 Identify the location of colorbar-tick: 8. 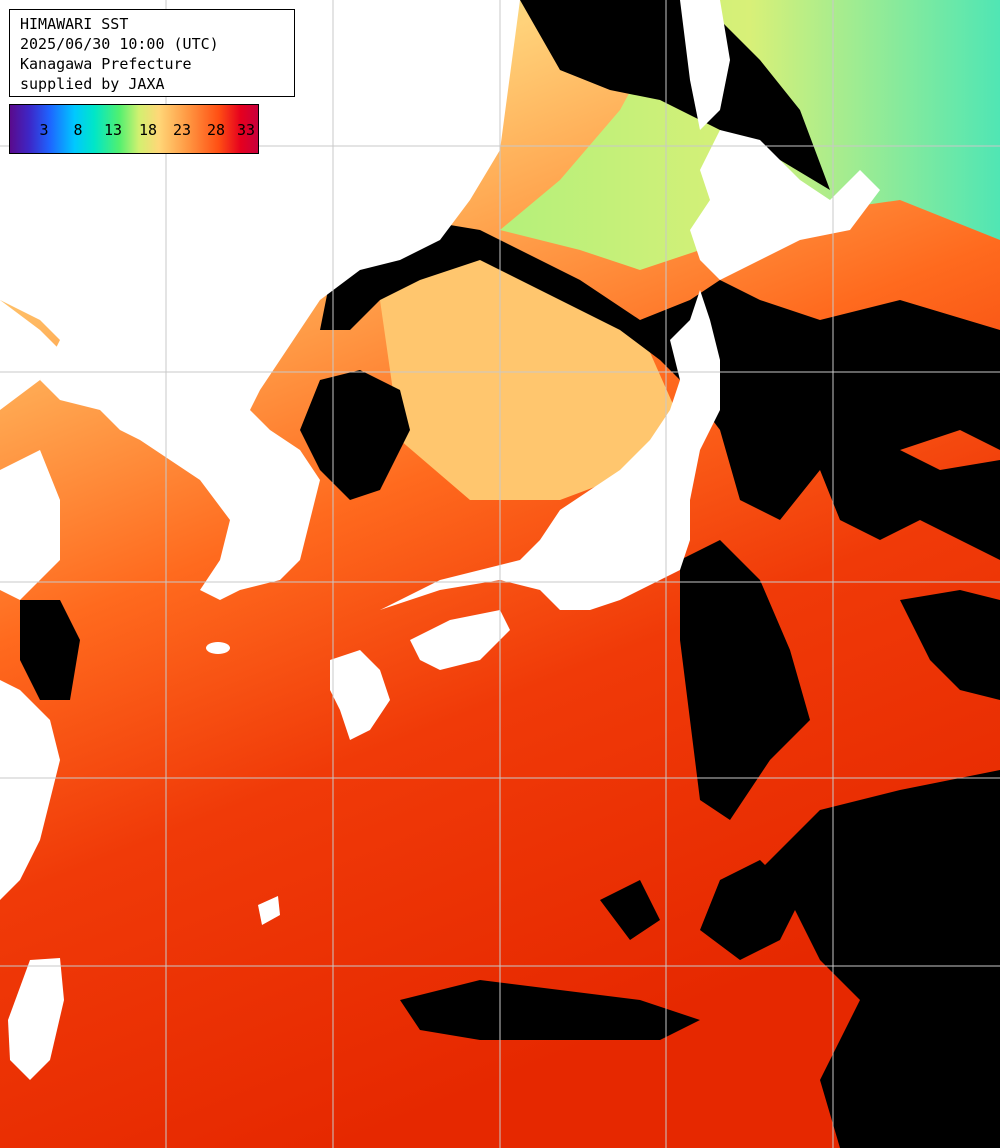
(78, 130).